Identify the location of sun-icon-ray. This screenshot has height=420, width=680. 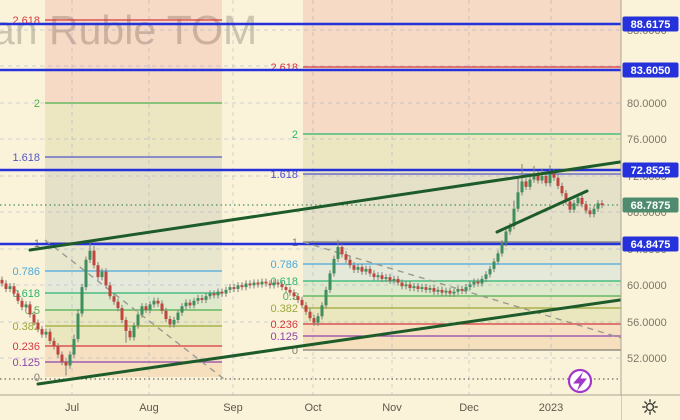
(646, 411).